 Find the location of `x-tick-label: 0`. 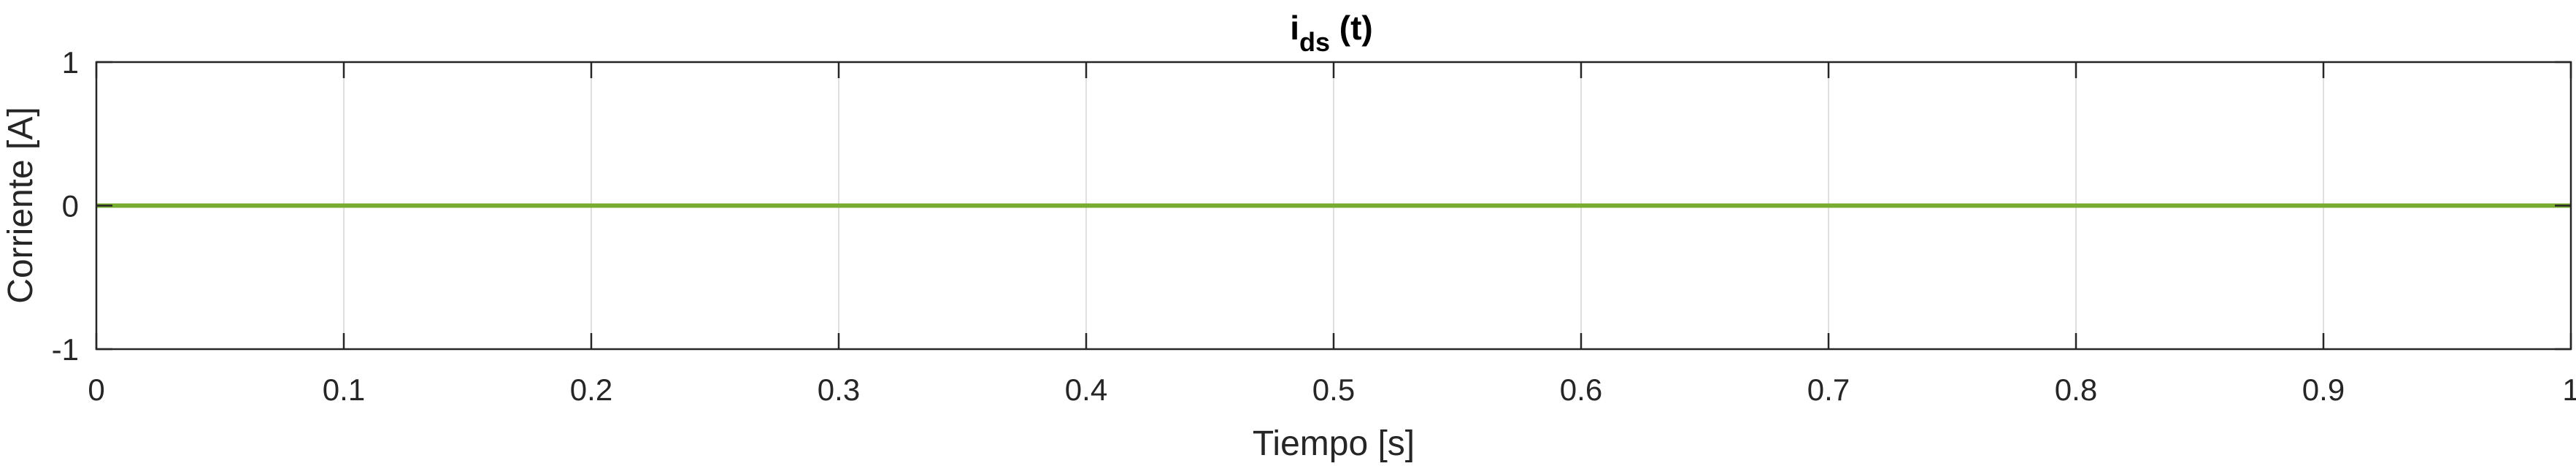

x-tick-label: 0 is located at coordinates (96, 390).